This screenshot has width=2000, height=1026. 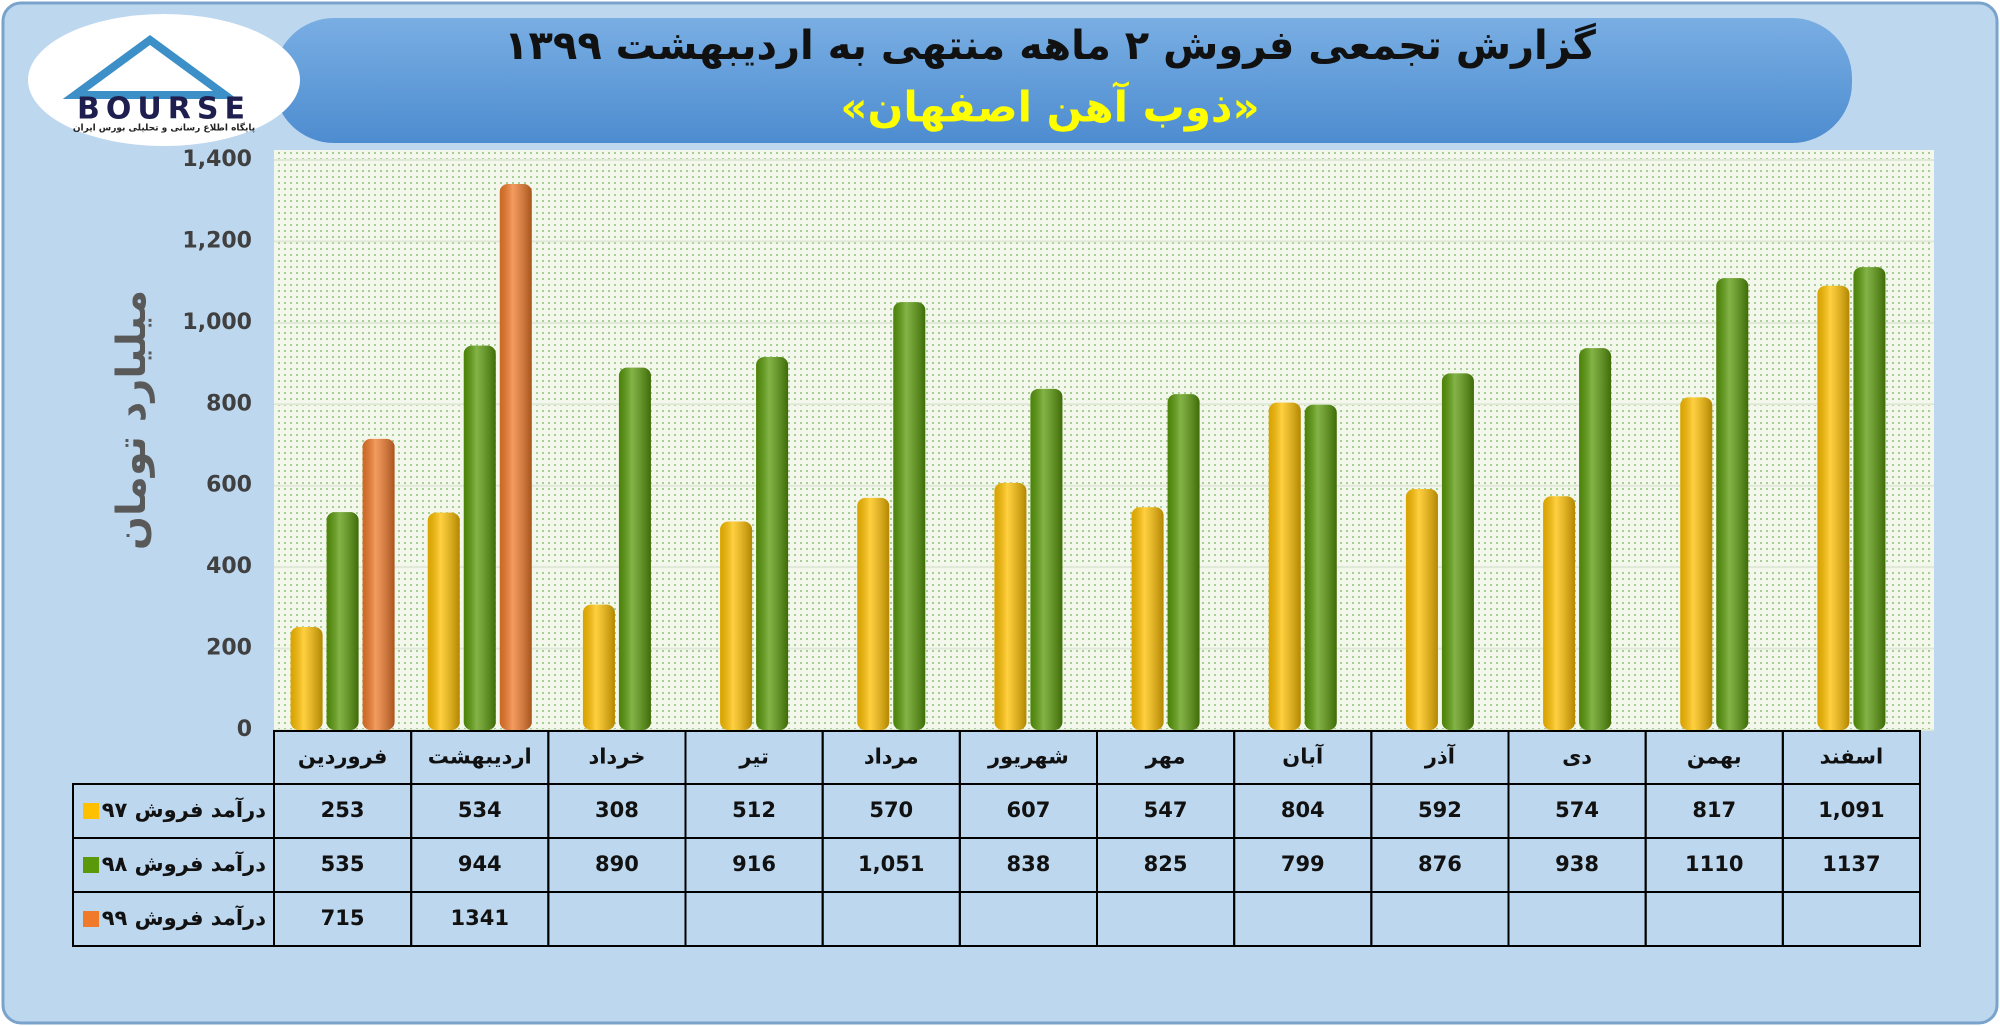 What do you see at coordinates (132, 420) in the screenshot?
I see `y-axis-title: میلیارد تومان` at bounding box center [132, 420].